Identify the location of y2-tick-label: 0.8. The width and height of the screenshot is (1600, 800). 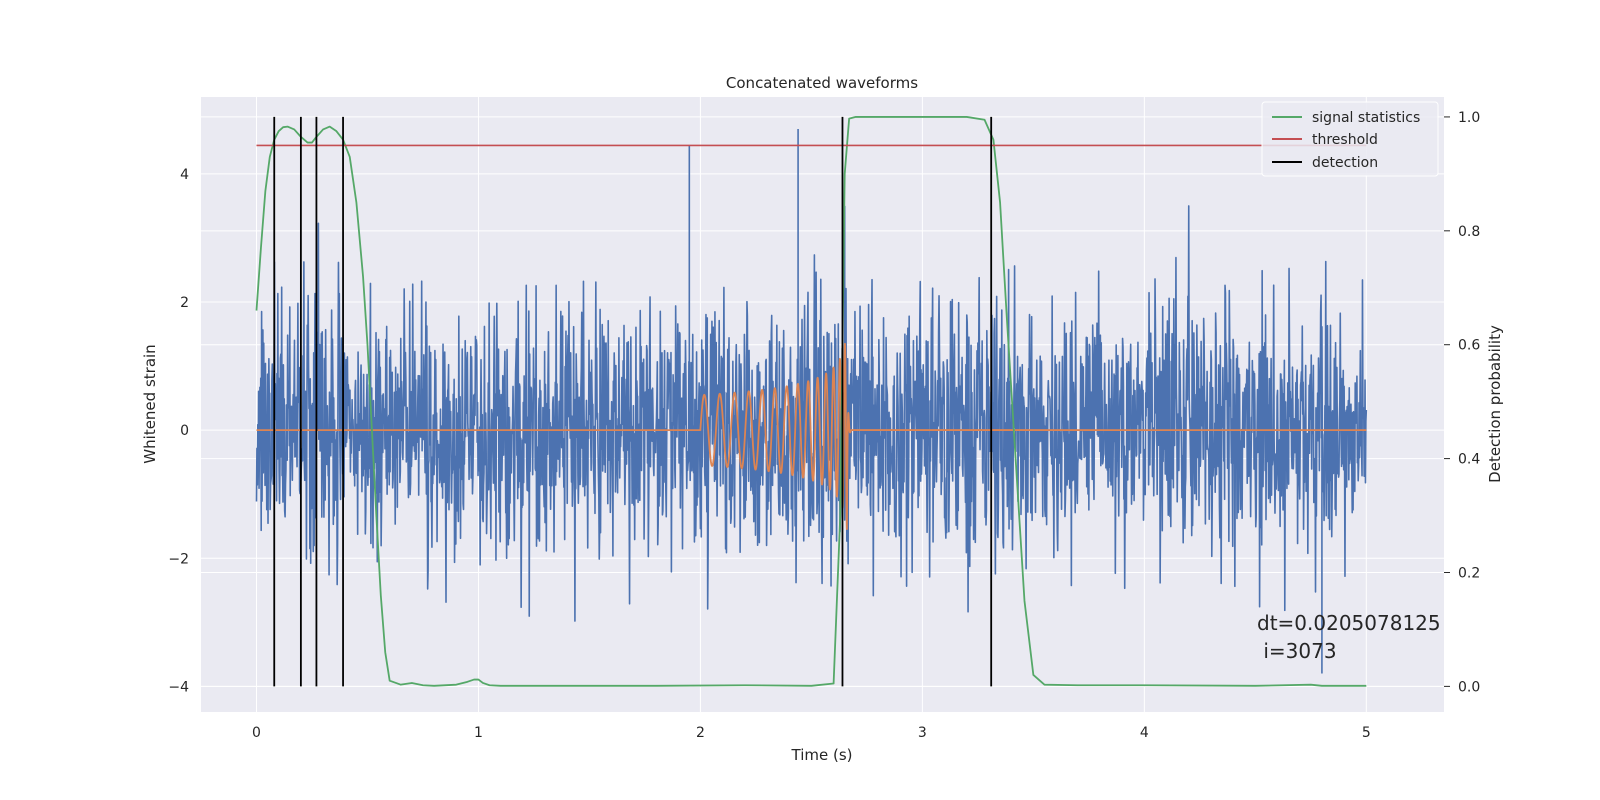
(1469, 232).